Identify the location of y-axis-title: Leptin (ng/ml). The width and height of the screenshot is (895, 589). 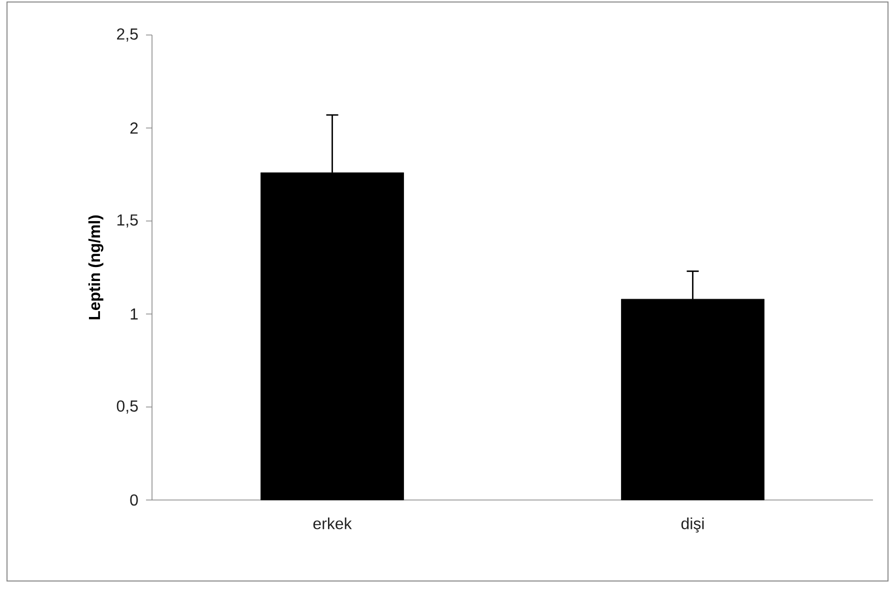
(96, 267).